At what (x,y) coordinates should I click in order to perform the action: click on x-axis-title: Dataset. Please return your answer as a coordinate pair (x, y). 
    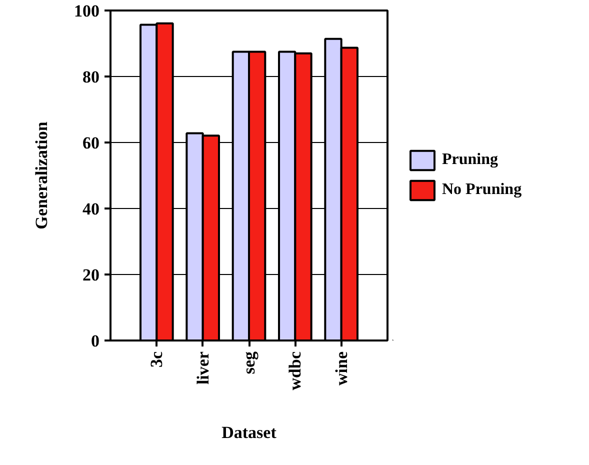
    Looking at the image, I should click on (249, 432).